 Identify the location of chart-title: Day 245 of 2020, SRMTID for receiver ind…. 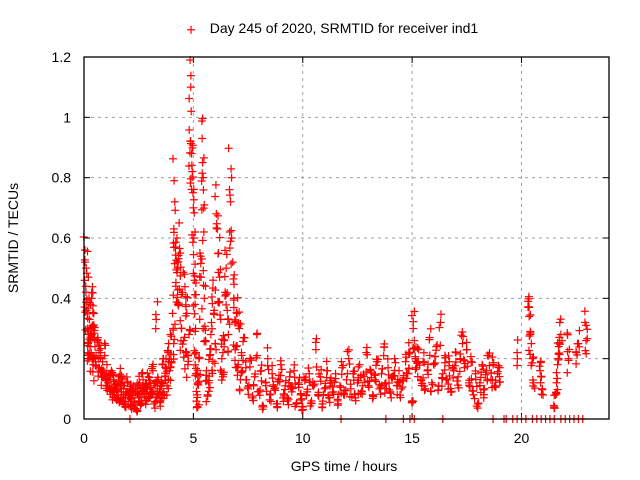
(344, 28).